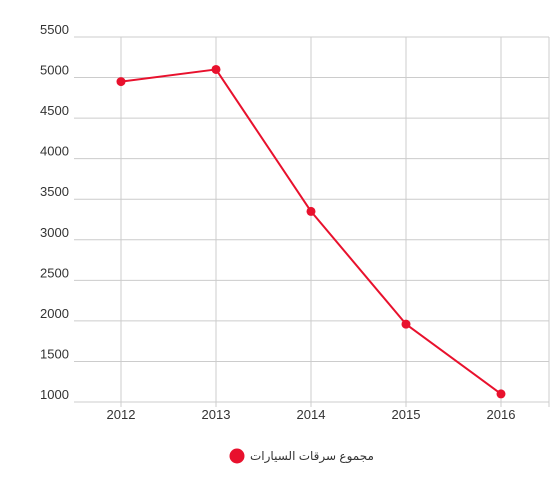  What do you see at coordinates (54, 232) in the screenshot?
I see `y-tick-label: 3000` at bounding box center [54, 232].